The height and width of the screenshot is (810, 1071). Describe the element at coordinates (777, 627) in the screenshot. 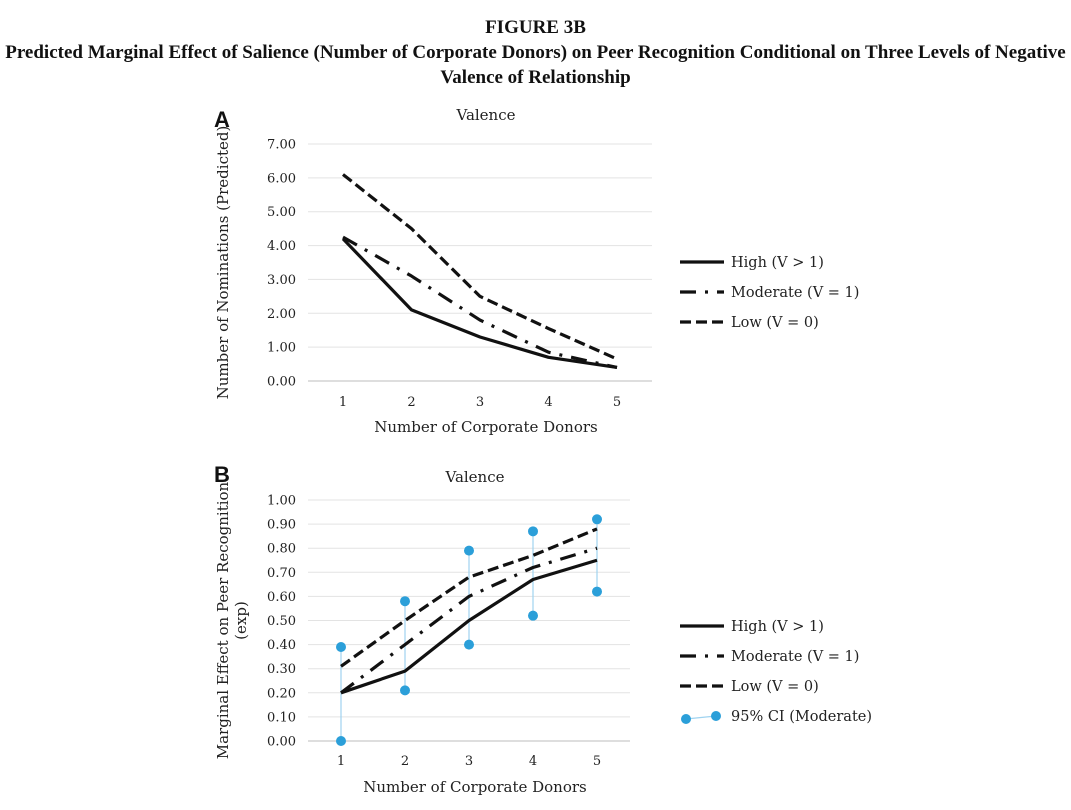

I see `panel-b-legend-label: High (V > 1)` at that location.